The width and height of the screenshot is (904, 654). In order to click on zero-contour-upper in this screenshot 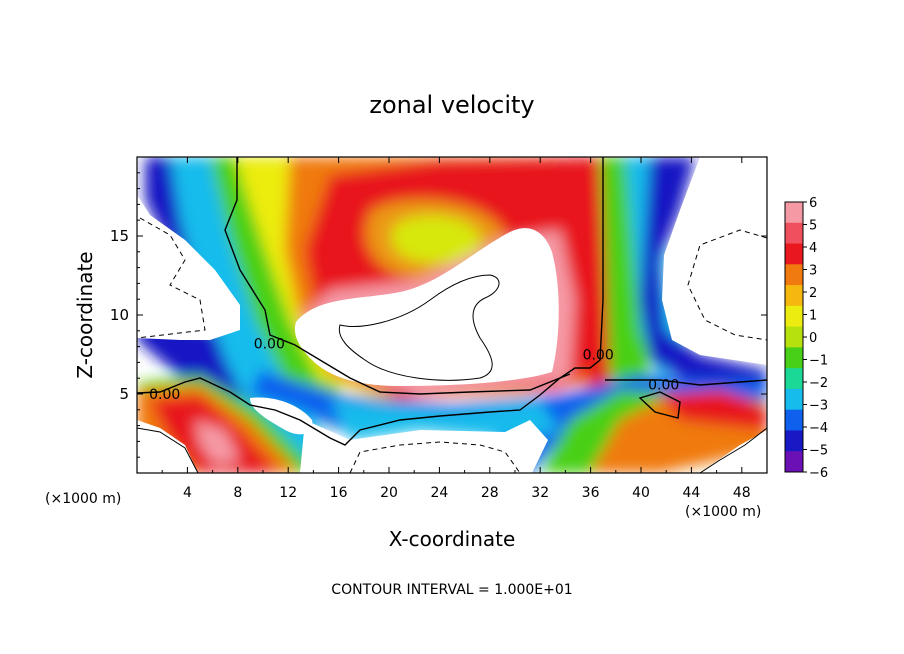, I will do `click(397, 276)`.